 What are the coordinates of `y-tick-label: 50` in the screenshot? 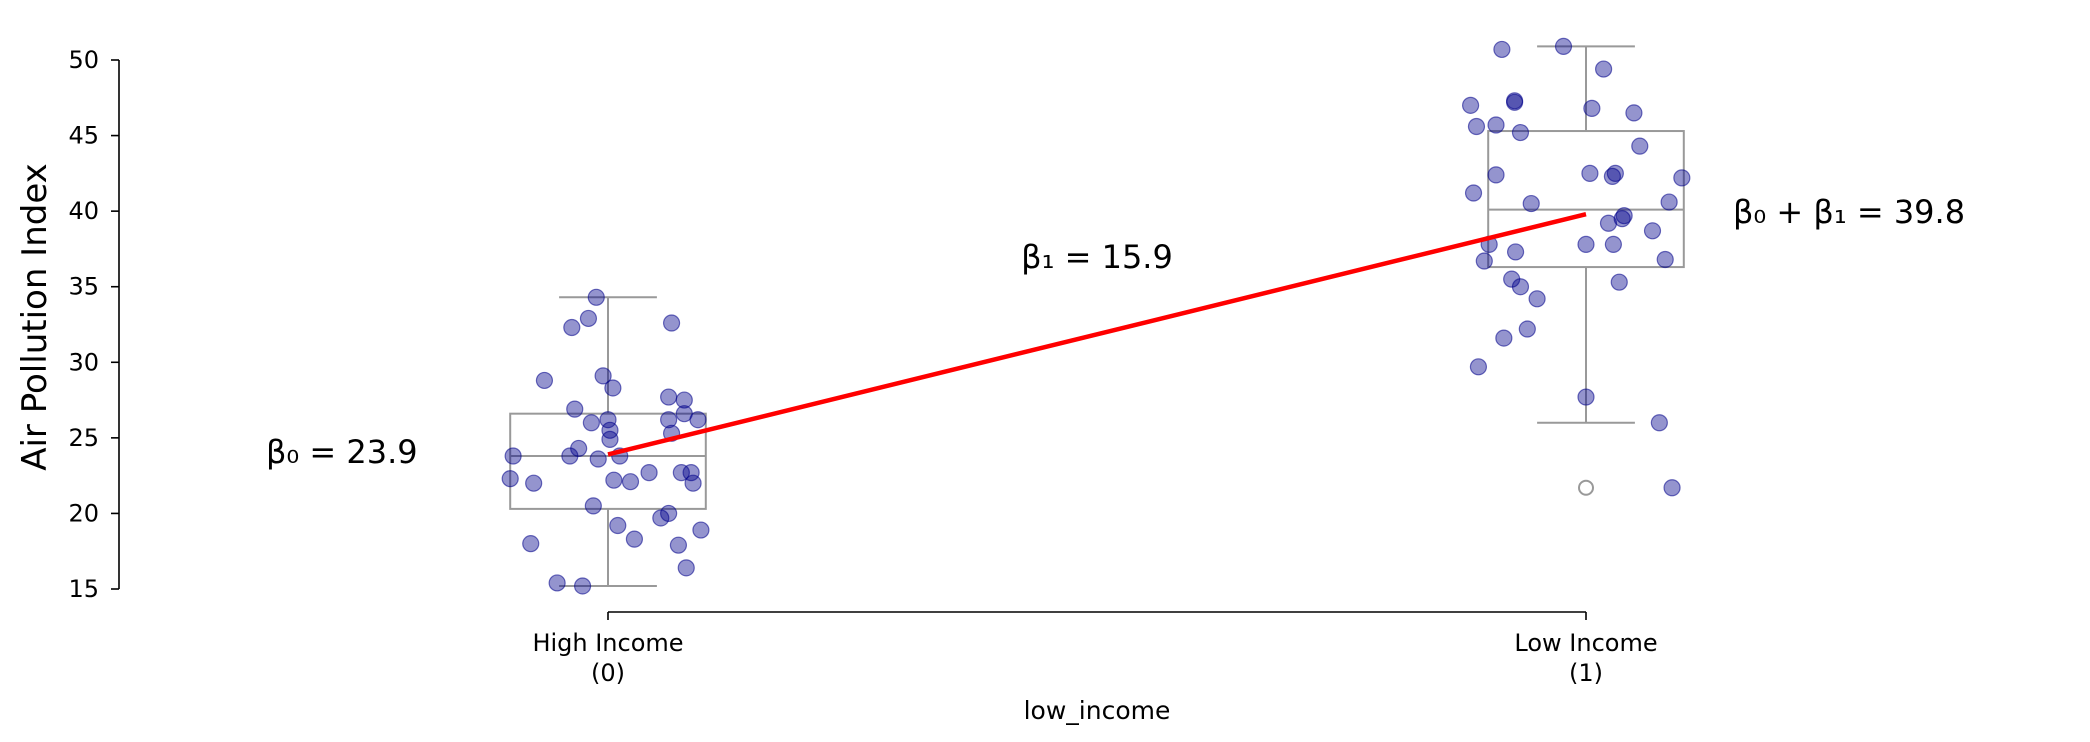 It's located at (83, 60).